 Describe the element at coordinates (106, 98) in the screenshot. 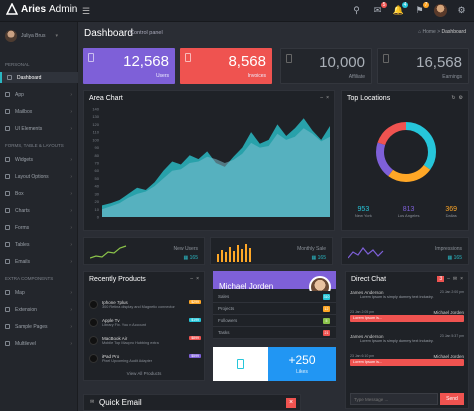

I see `area-chart-title: Area Chart` at that location.